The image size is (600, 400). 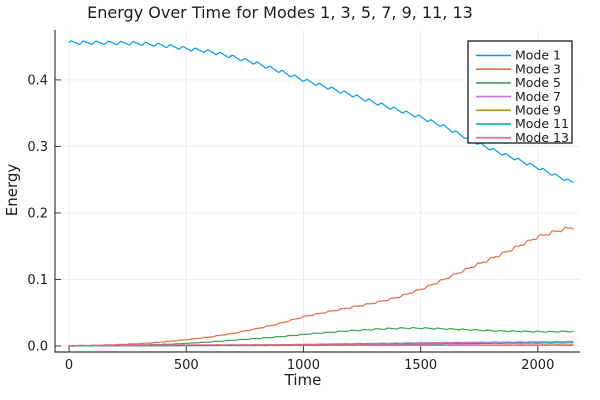 What do you see at coordinates (37, 347) in the screenshot?
I see `y-tick-label: 0.0` at bounding box center [37, 347].